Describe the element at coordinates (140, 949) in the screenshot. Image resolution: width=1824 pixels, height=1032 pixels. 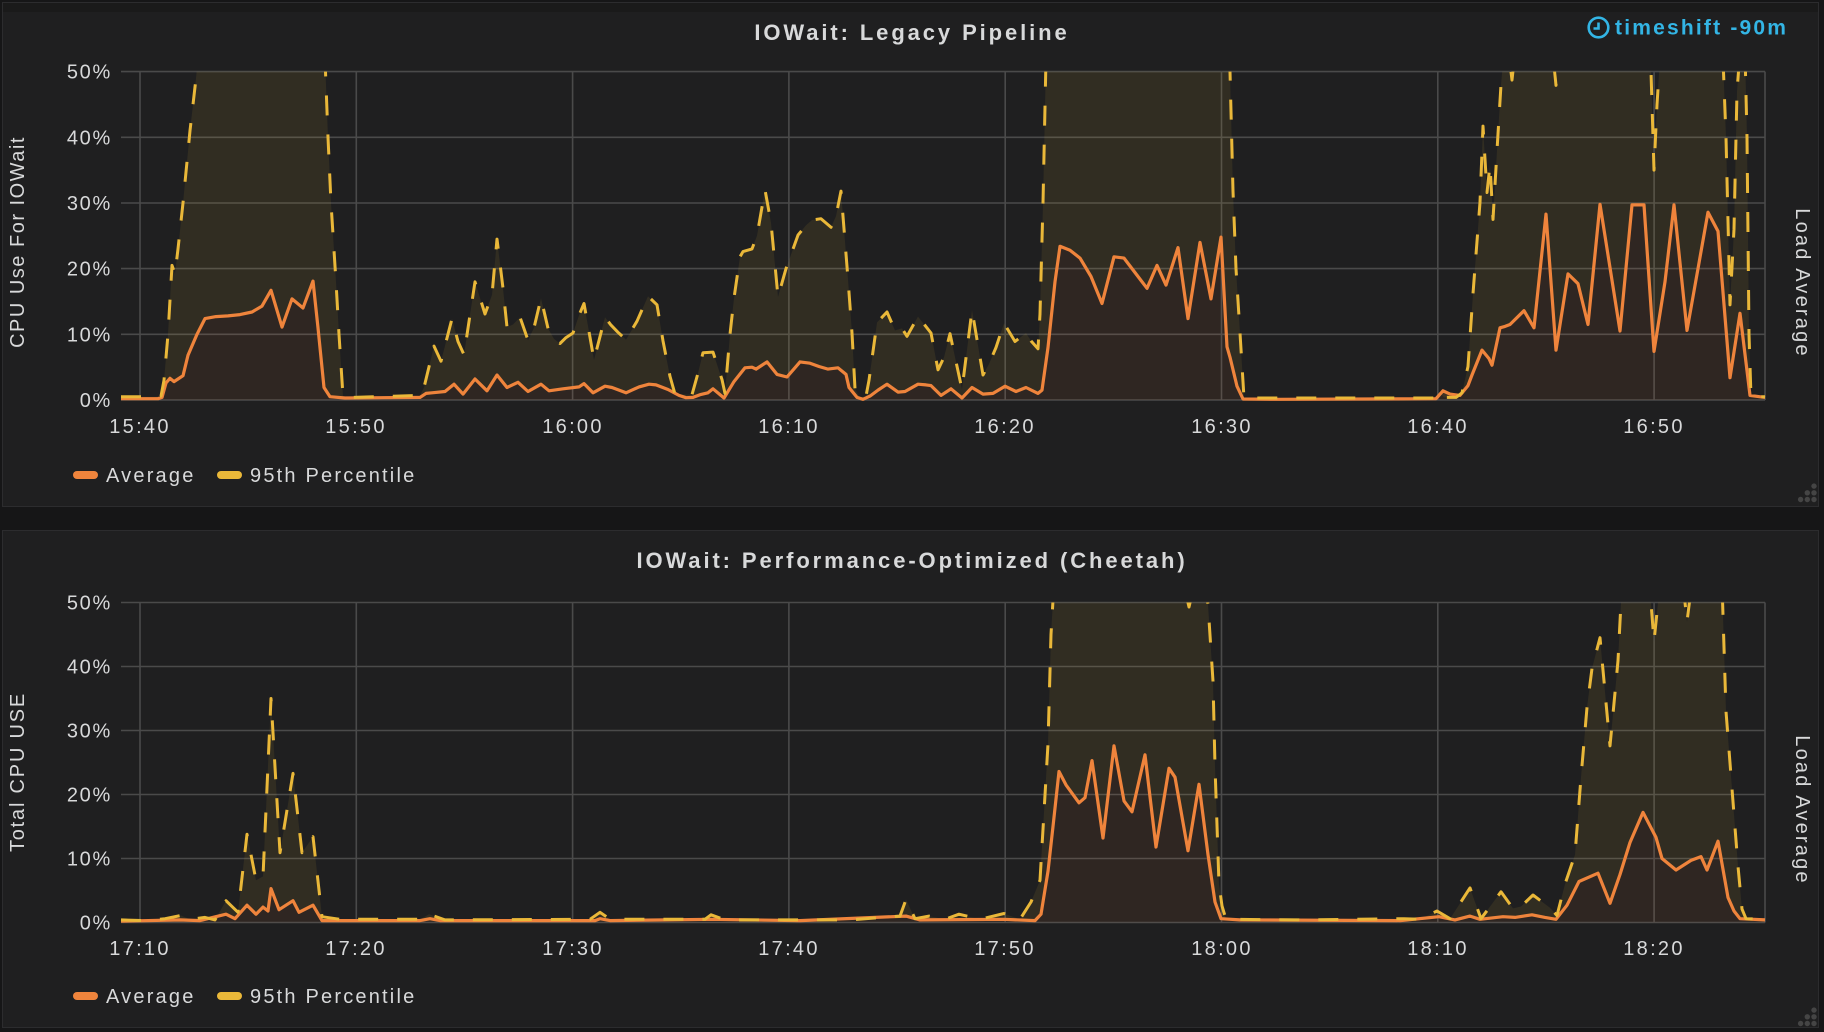
I see `svg-text: 17:10` at that location.